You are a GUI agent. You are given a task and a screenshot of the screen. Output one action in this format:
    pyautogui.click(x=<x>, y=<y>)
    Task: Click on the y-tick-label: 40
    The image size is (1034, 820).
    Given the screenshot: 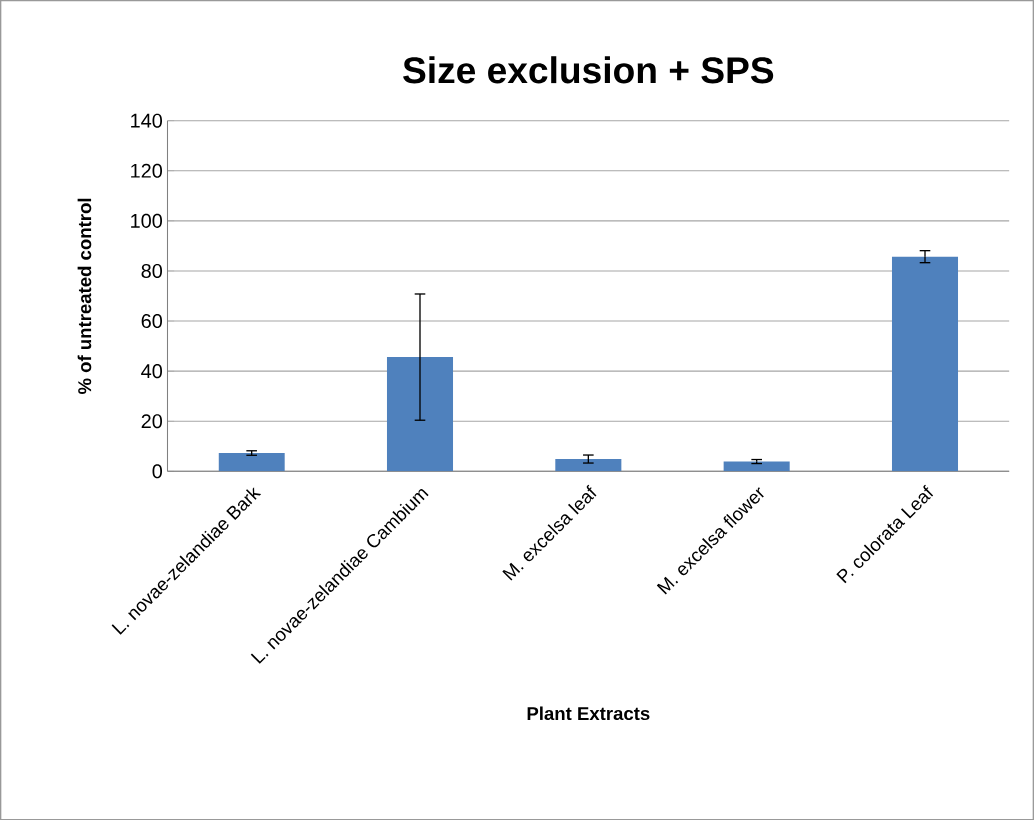 What is the action you would take?
    pyautogui.click(x=152, y=370)
    